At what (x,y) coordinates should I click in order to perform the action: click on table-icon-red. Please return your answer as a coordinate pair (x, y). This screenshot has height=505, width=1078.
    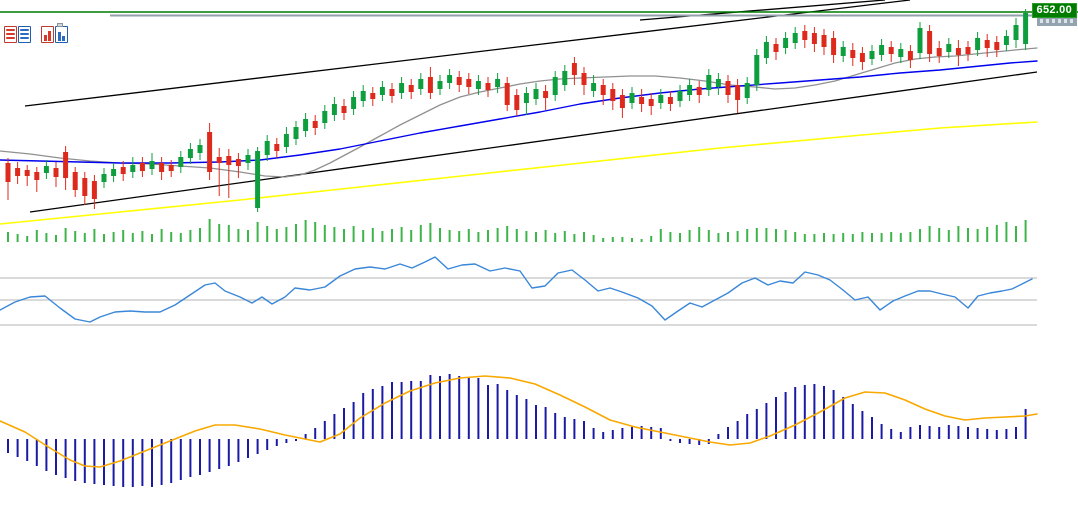
    Looking at the image, I should click on (10, 34).